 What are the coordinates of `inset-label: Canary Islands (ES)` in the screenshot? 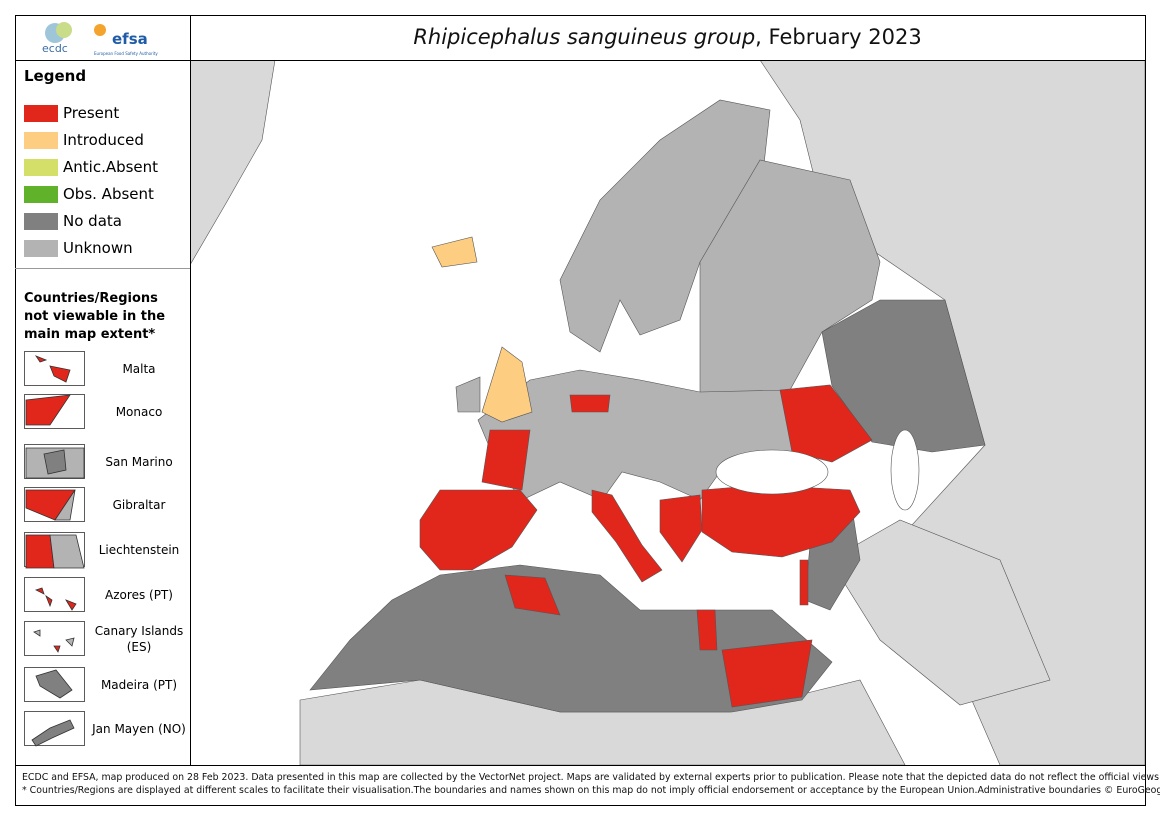 It's located at (139, 639).